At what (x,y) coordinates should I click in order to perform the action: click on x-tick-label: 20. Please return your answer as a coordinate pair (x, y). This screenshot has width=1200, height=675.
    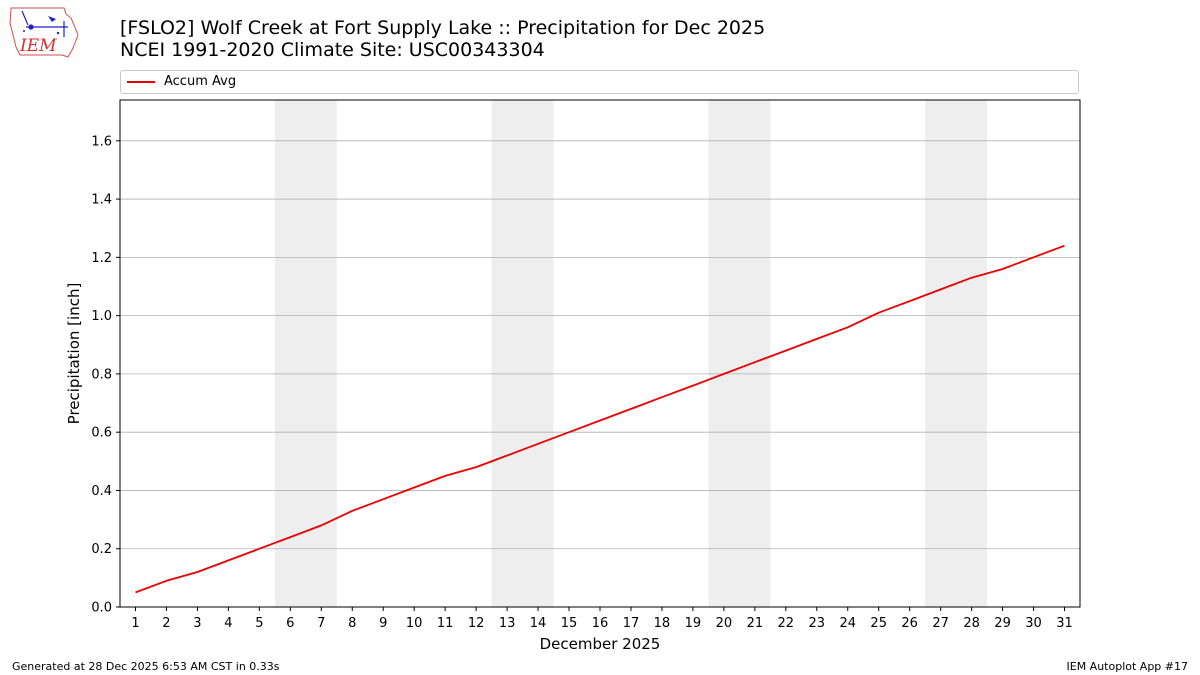
    Looking at the image, I should click on (724, 623).